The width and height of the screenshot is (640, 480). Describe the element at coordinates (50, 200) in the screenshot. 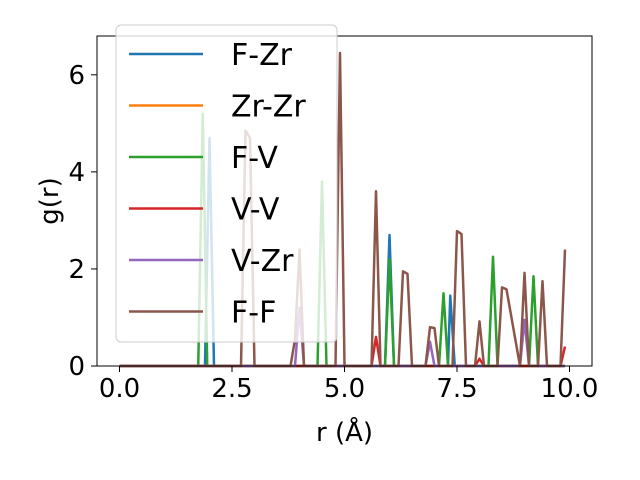

I see `y-axis-label: g(r)` at that location.